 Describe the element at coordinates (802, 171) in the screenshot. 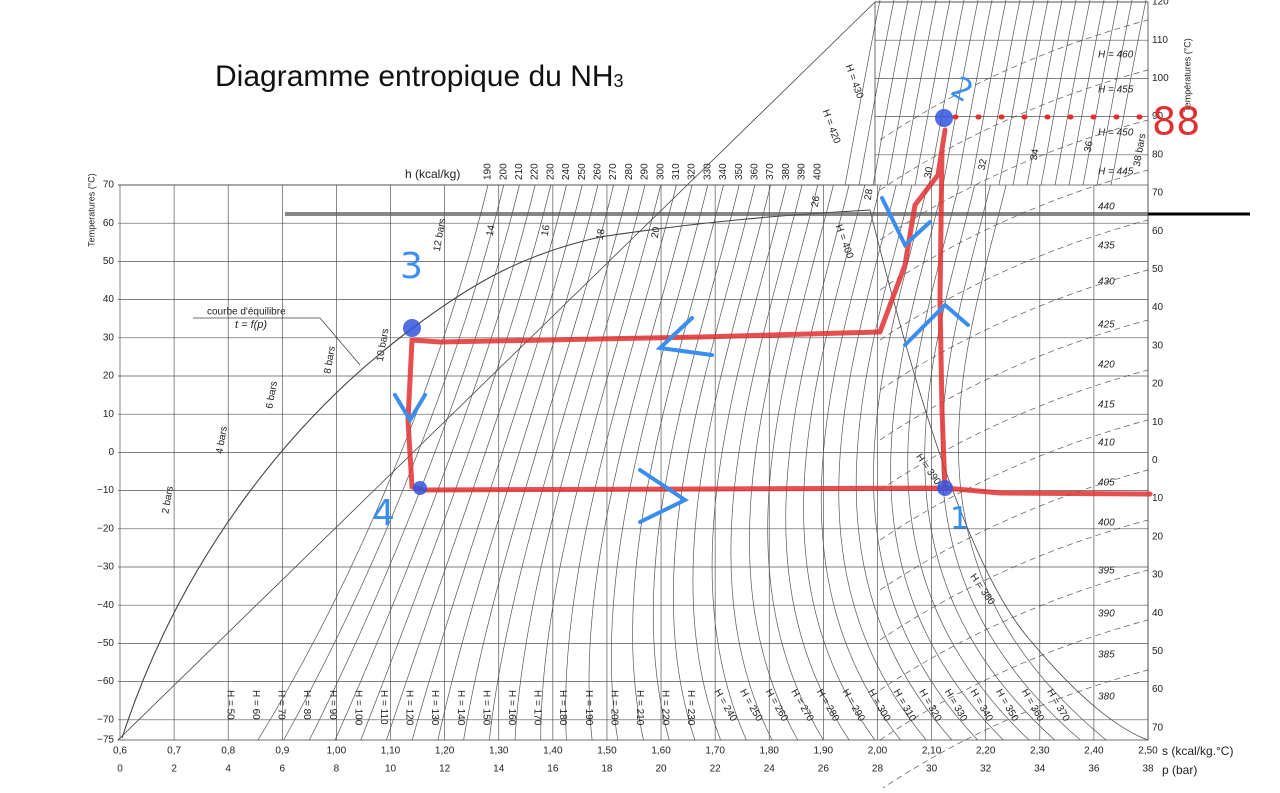

I see `h-top-label: 390` at that location.